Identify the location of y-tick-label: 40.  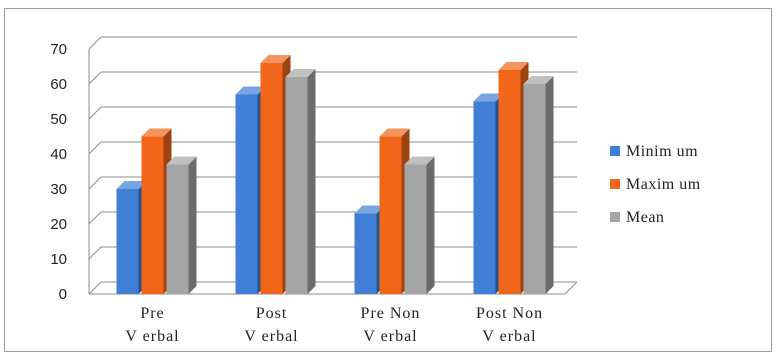
(58, 154).